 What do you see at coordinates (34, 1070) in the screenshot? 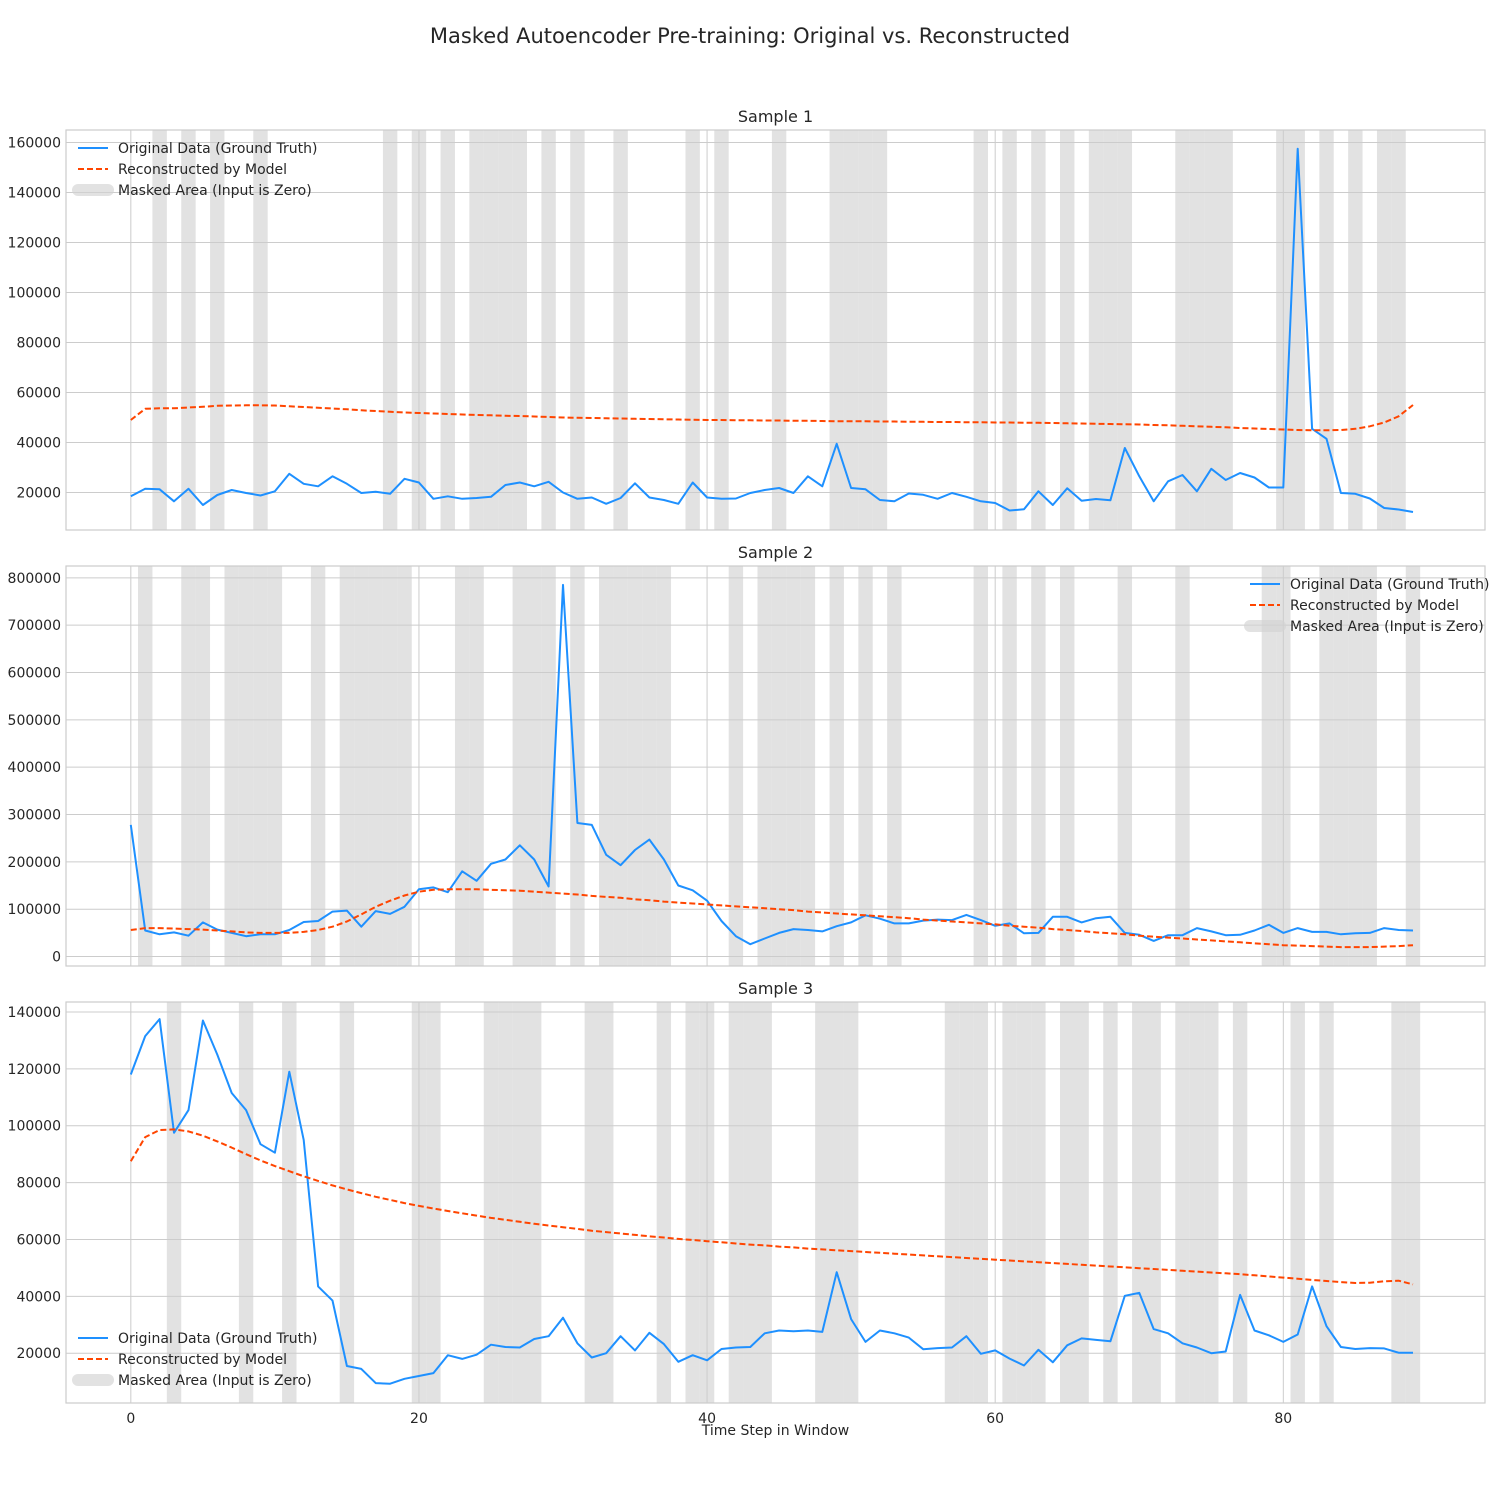
I see `y-tick-label: 120000` at bounding box center [34, 1070].